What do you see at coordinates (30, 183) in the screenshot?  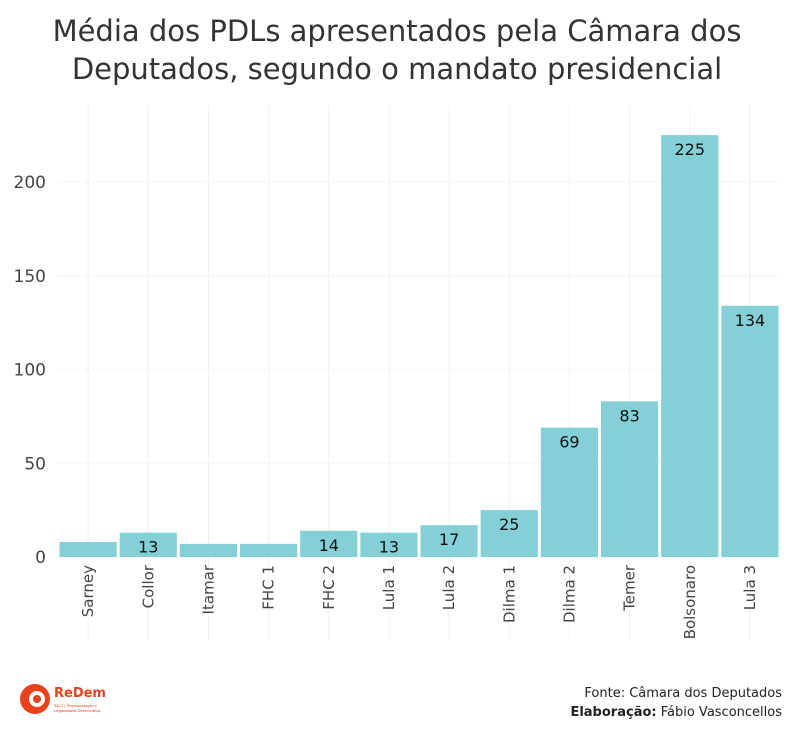 I see `y-tick-label: 200` at bounding box center [30, 183].